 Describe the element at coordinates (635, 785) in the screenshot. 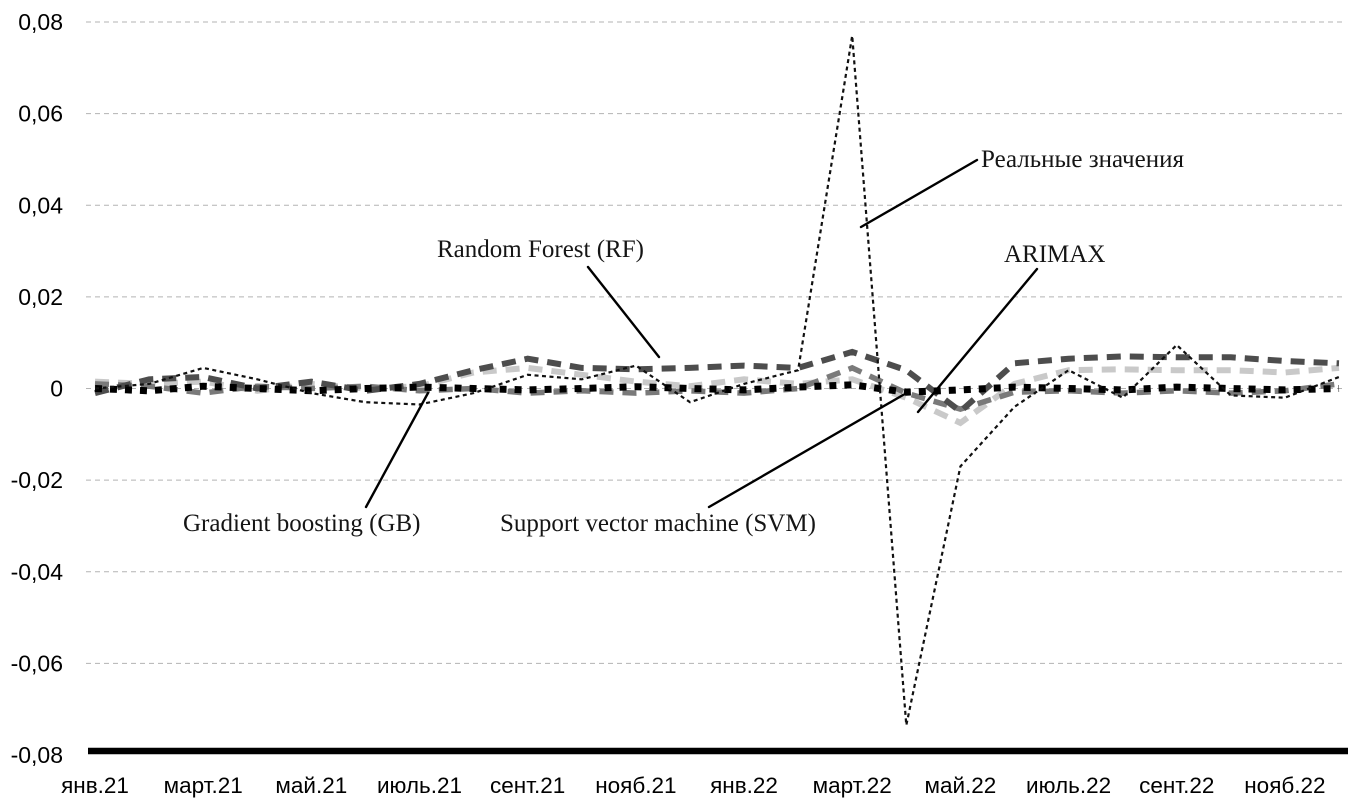

I see `x-tick-label: нояб.21` at that location.